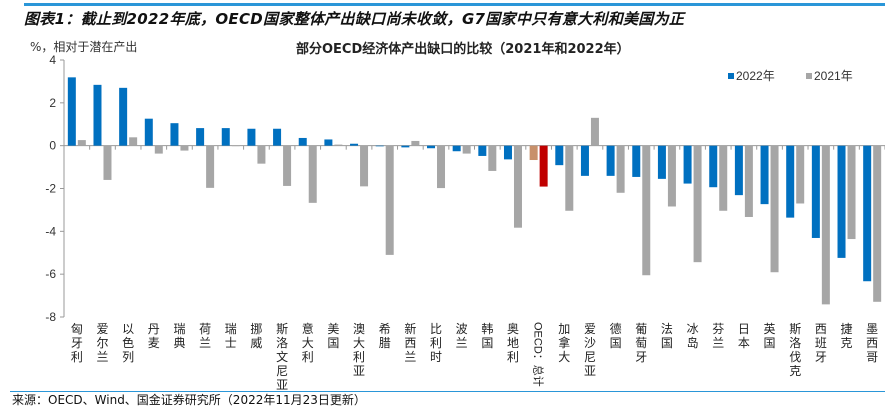  What do you see at coordinates (52, 146) in the screenshot?
I see `y-tick-label: 0` at bounding box center [52, 146].